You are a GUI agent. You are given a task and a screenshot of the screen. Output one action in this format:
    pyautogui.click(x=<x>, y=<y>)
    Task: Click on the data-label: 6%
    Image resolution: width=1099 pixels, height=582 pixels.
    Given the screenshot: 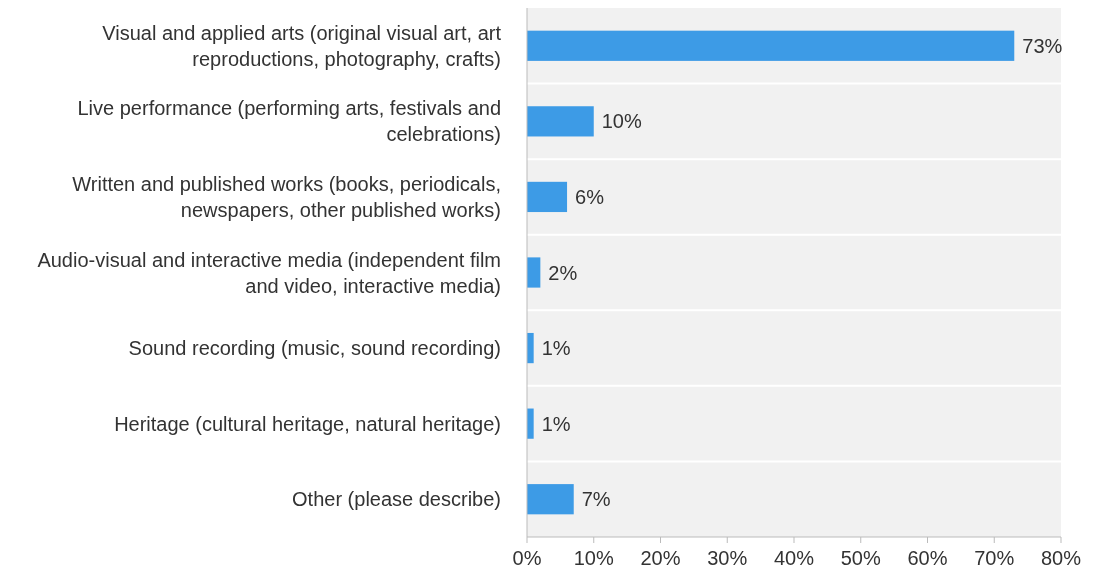 What is the action you would take?
    pyautogui.click(x=590, y=196)
    